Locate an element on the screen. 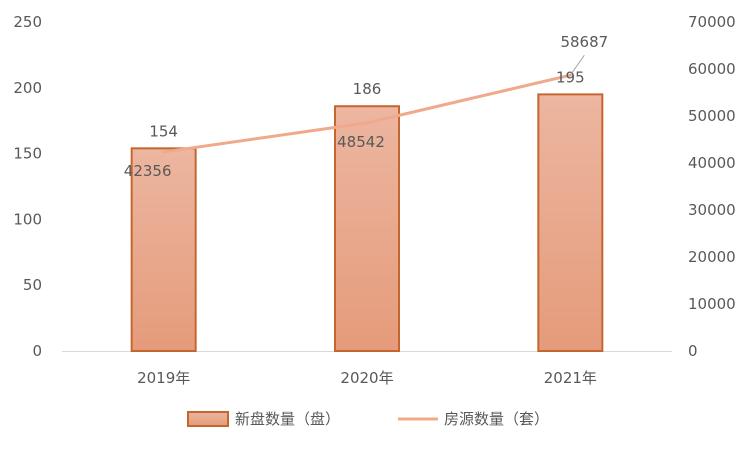 The height and width of the screenshot is (455, 750). bar-value-label: 154 is located at coordinates (163, 131).